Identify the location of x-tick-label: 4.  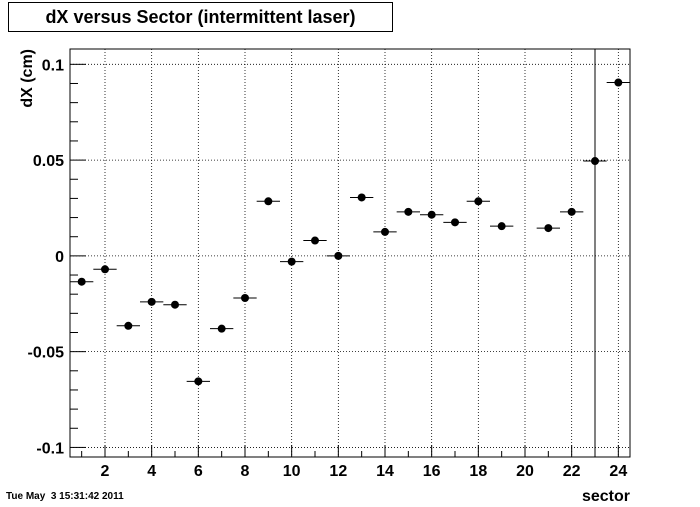
(151, 471).